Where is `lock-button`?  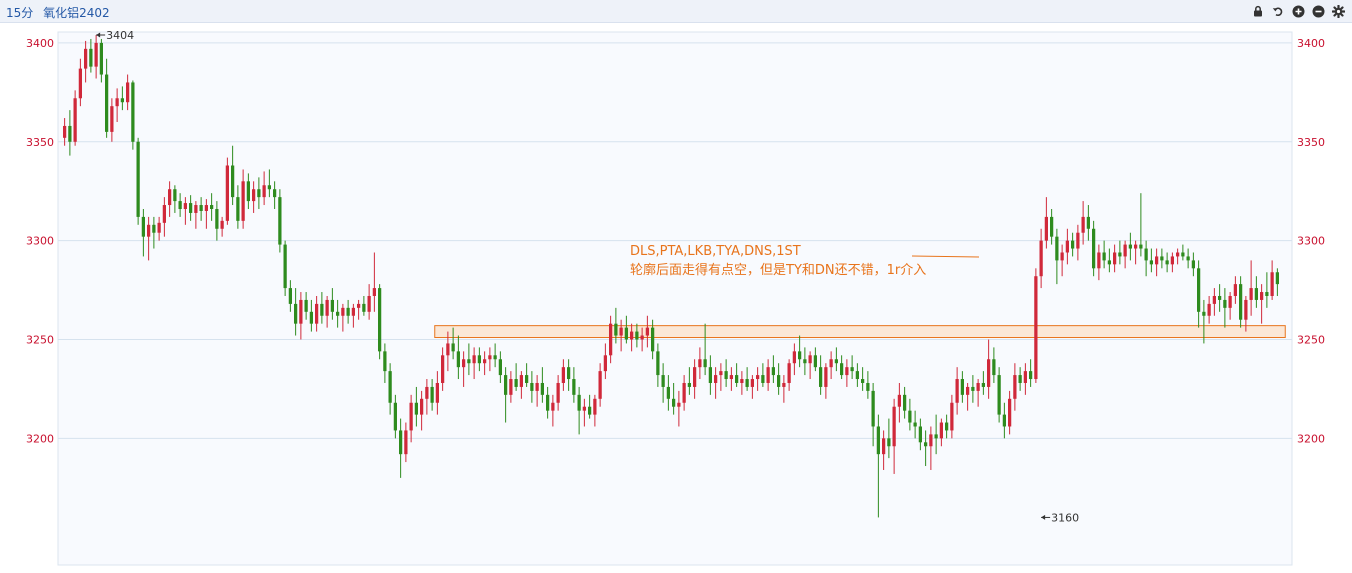
lock-button is located at coordinates (1258, 11).